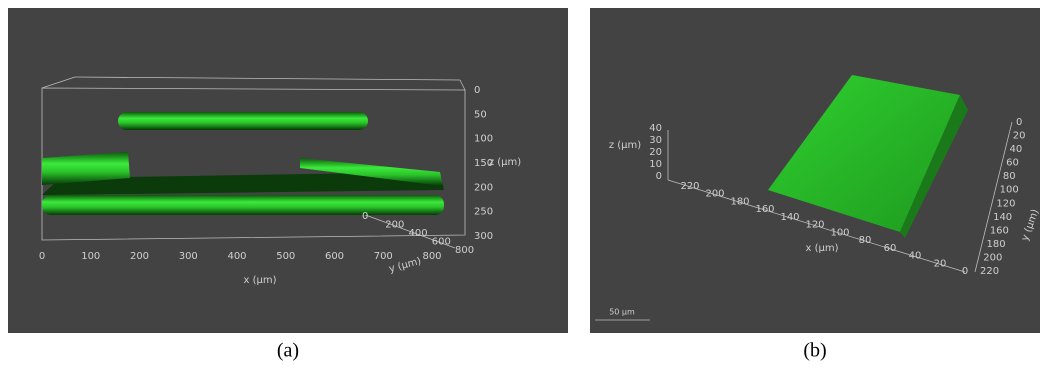  I want to click on tick-label: 50, so click(480, 114).